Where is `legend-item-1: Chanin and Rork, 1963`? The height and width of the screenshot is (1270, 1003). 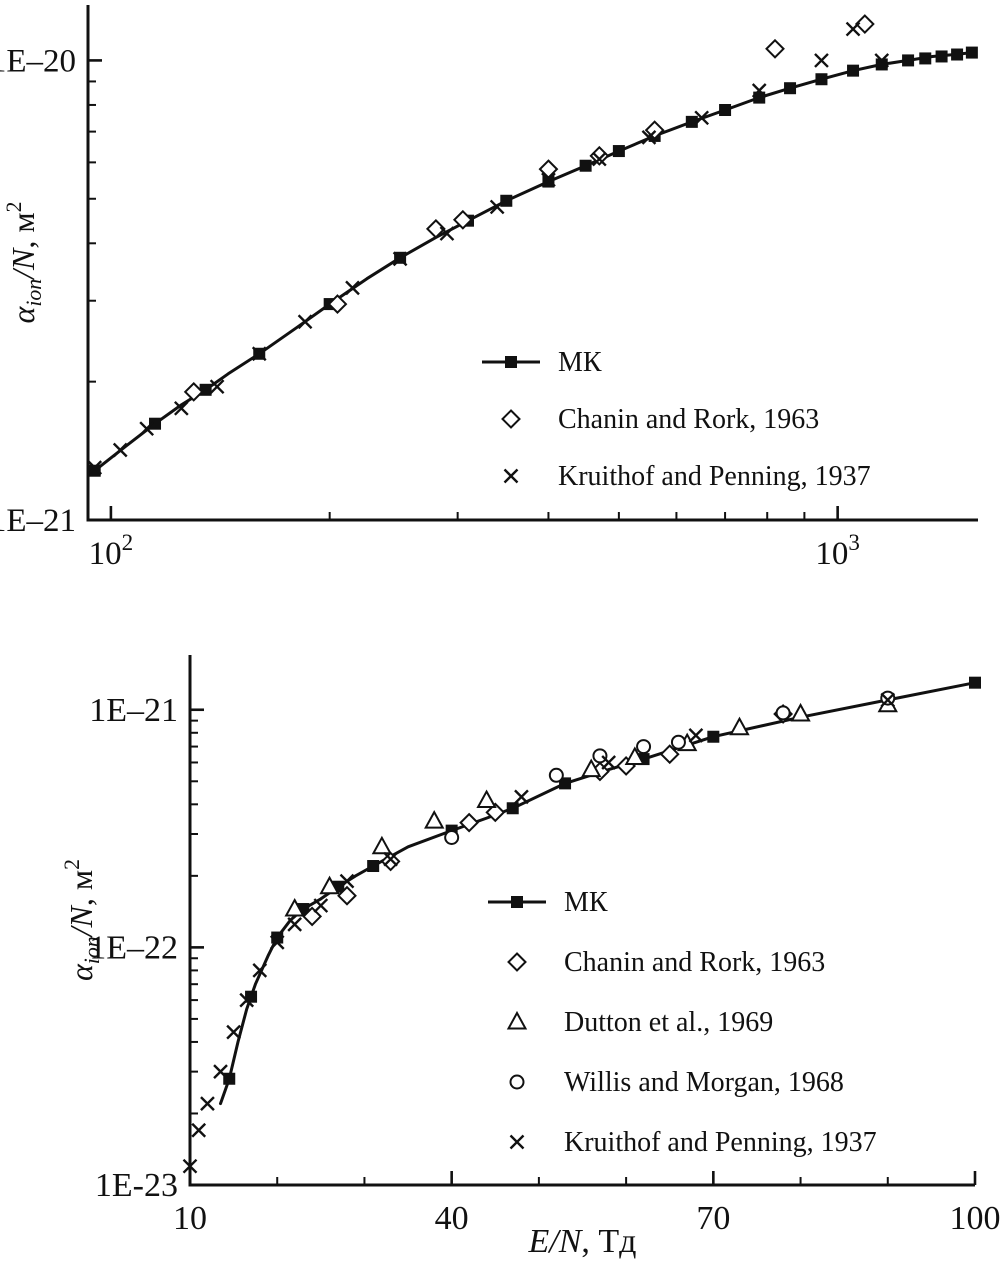 legend-item-1: Chanin and Rork, 1963 is located at coordinates (666, 962).